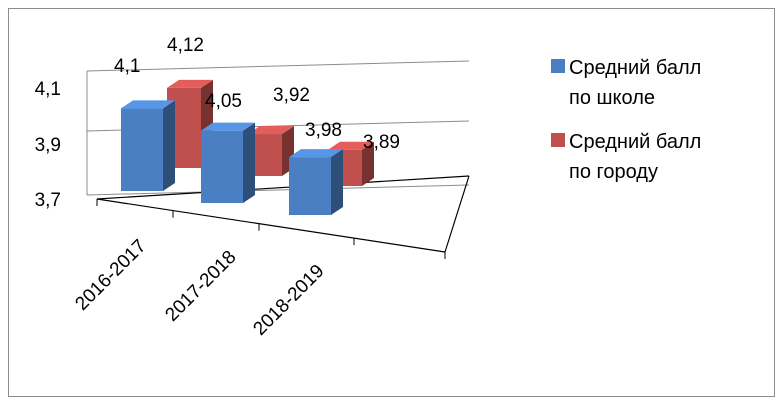 This screenshot has width=781, height=403. I want to click on legend-label: по городу, so click(613, 172).